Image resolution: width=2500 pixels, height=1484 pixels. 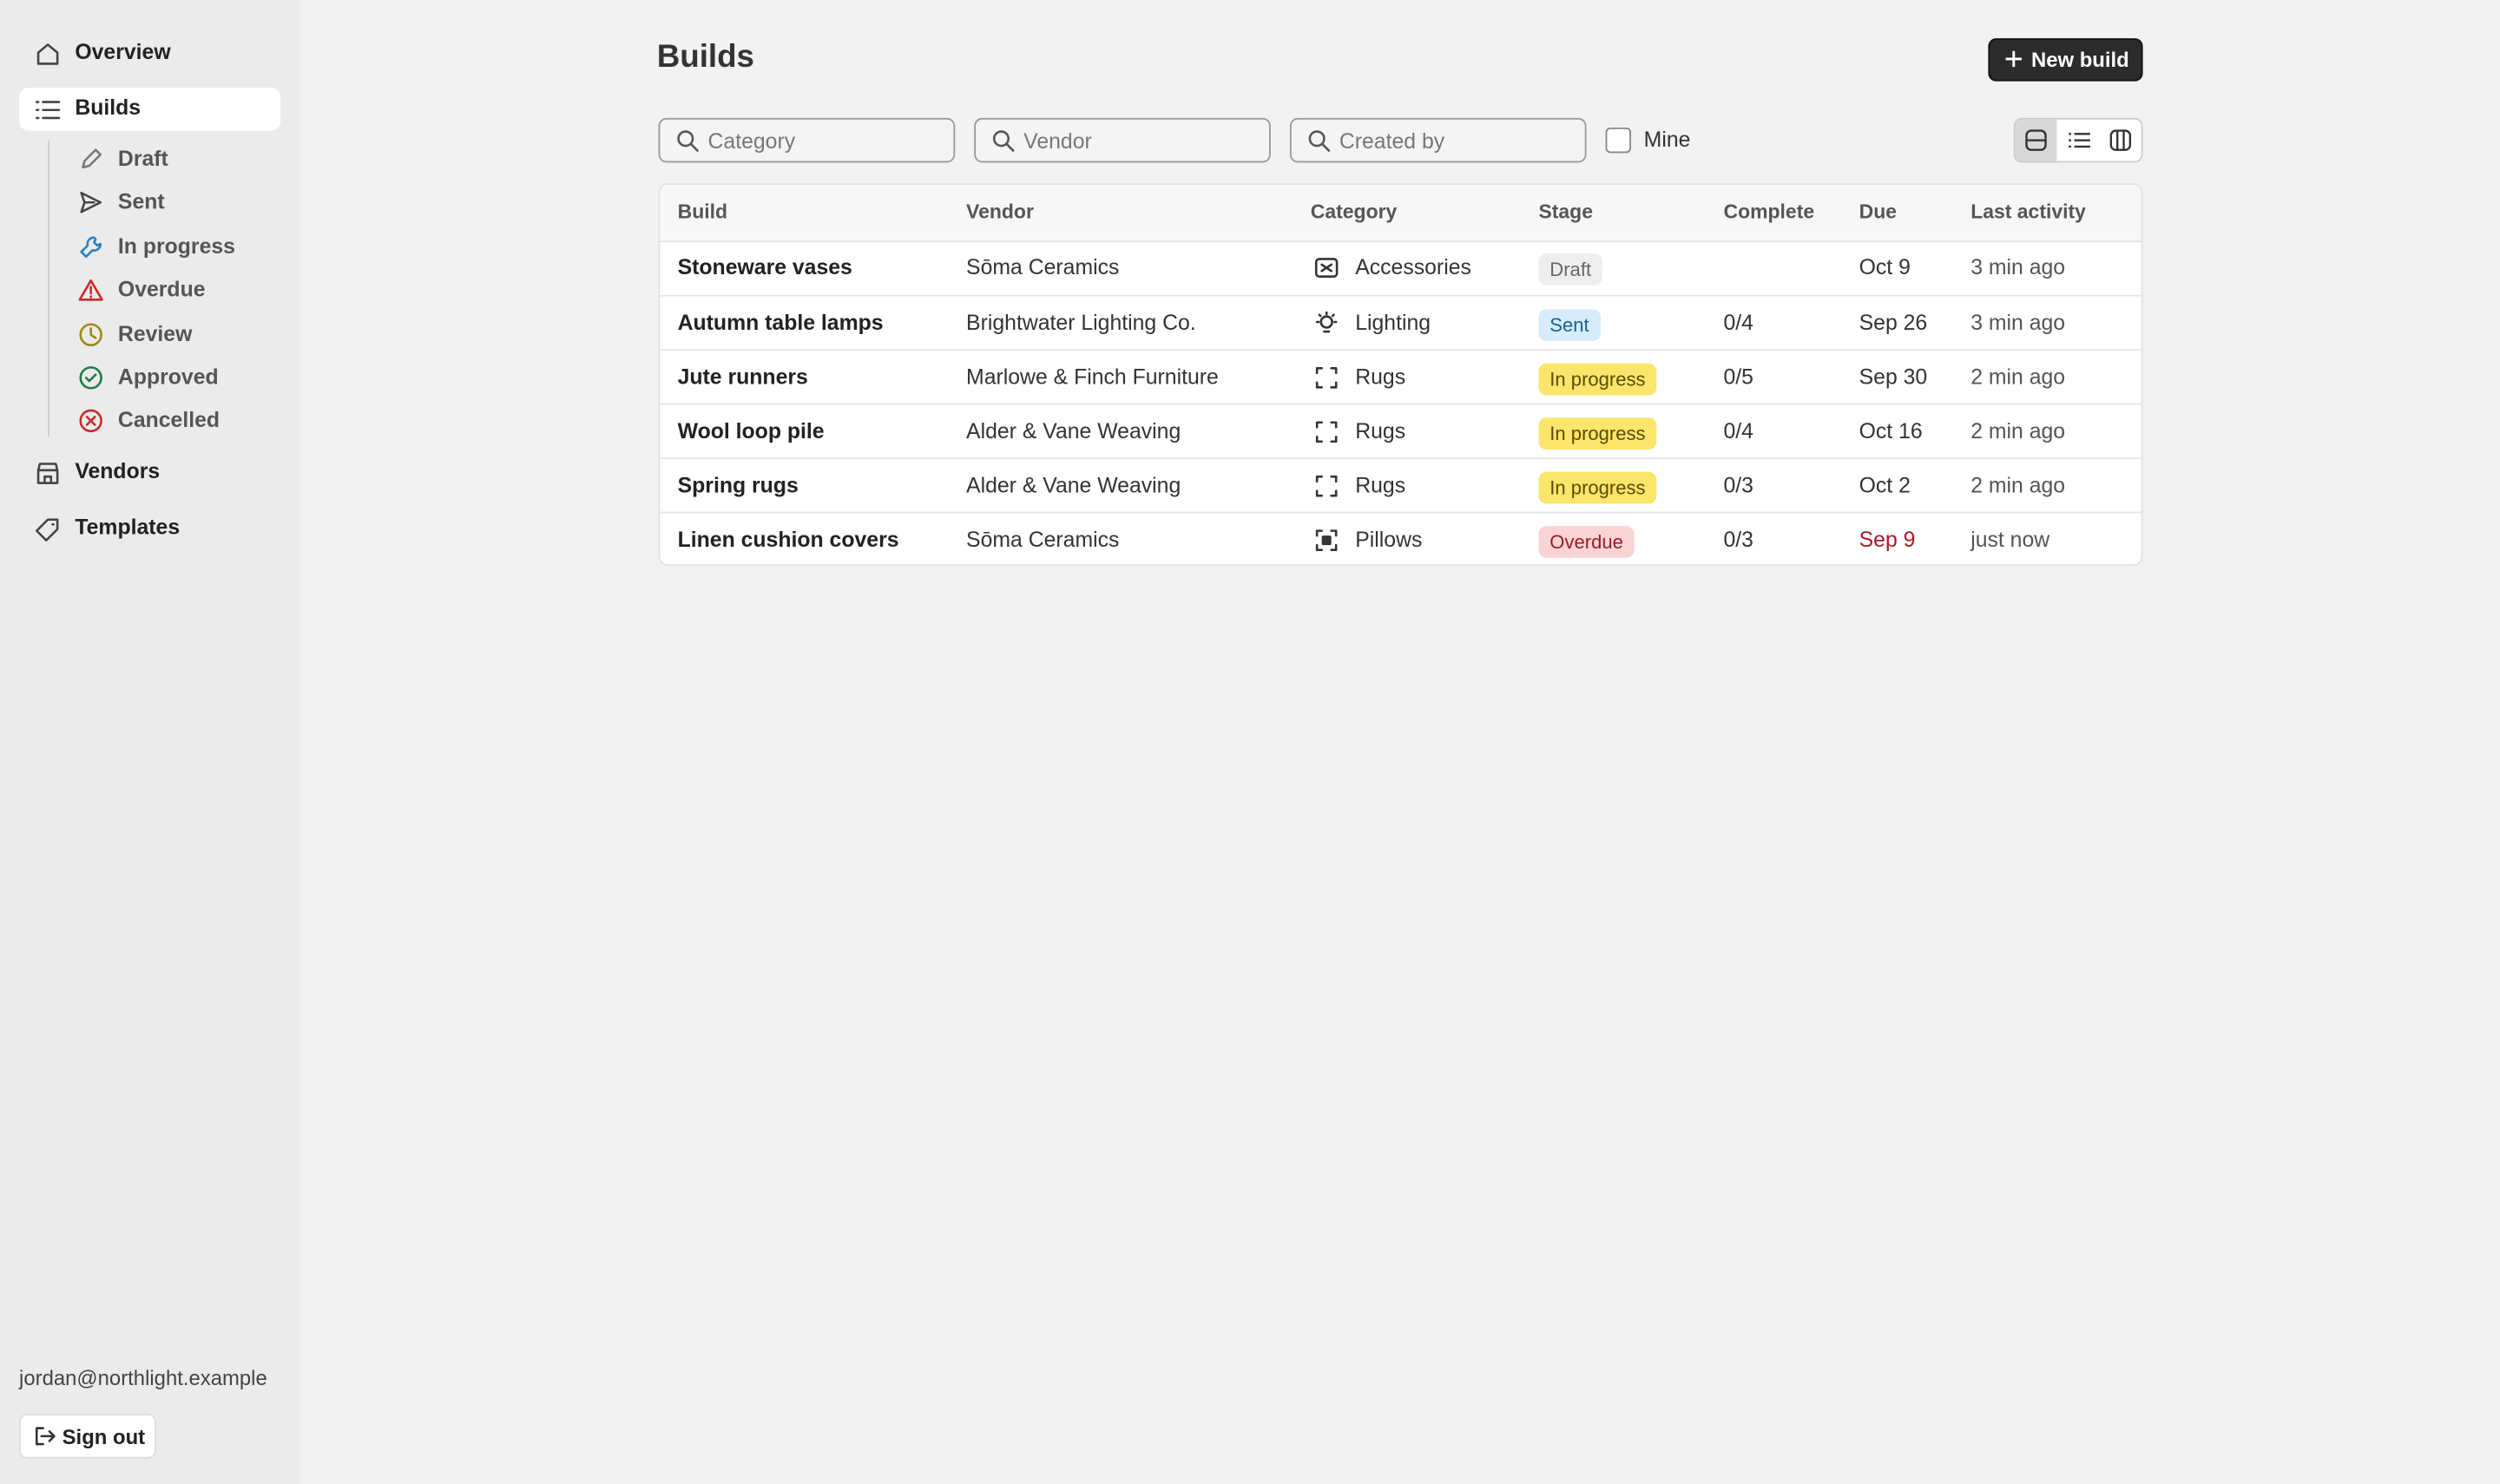 What do you see at coordinates (2079, 60) in the screenshot?
I see `button-label: New build` at bounding box center [2079, 60].